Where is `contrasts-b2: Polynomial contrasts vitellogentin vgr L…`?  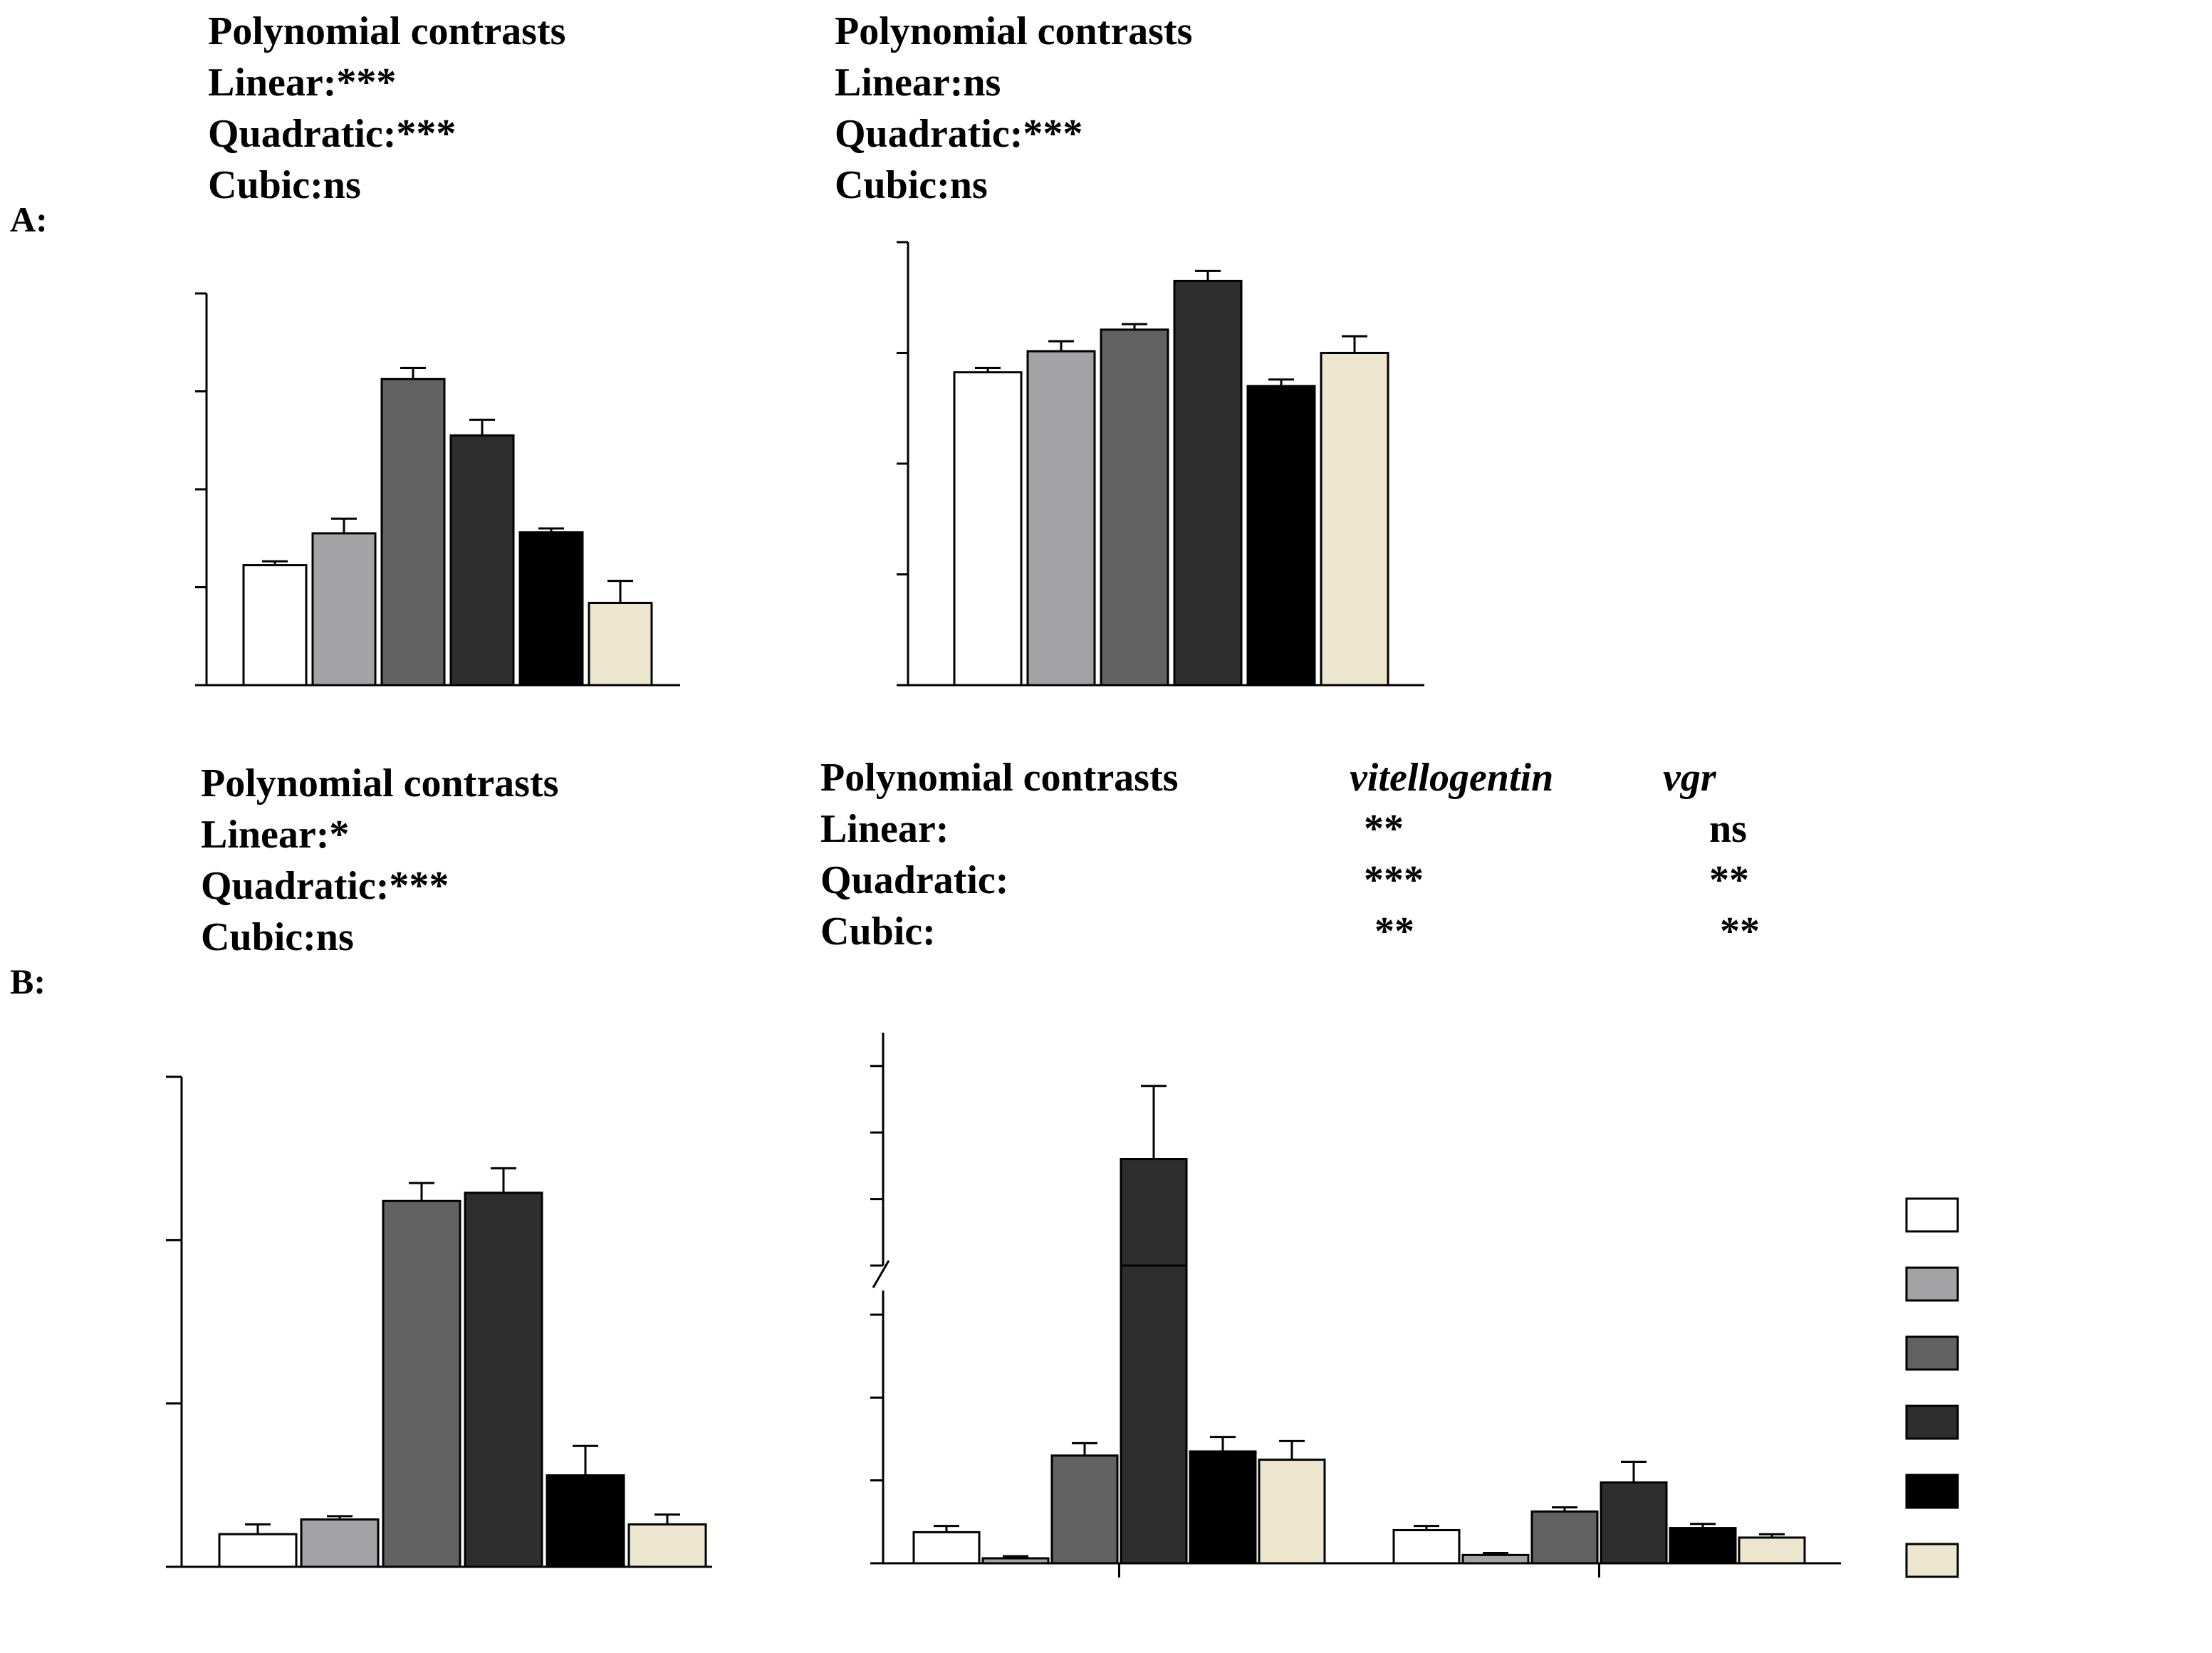 contrasts-b2: Polynomial contrasts vitellogentin vgr L… is located at coordinates (1290, 855).